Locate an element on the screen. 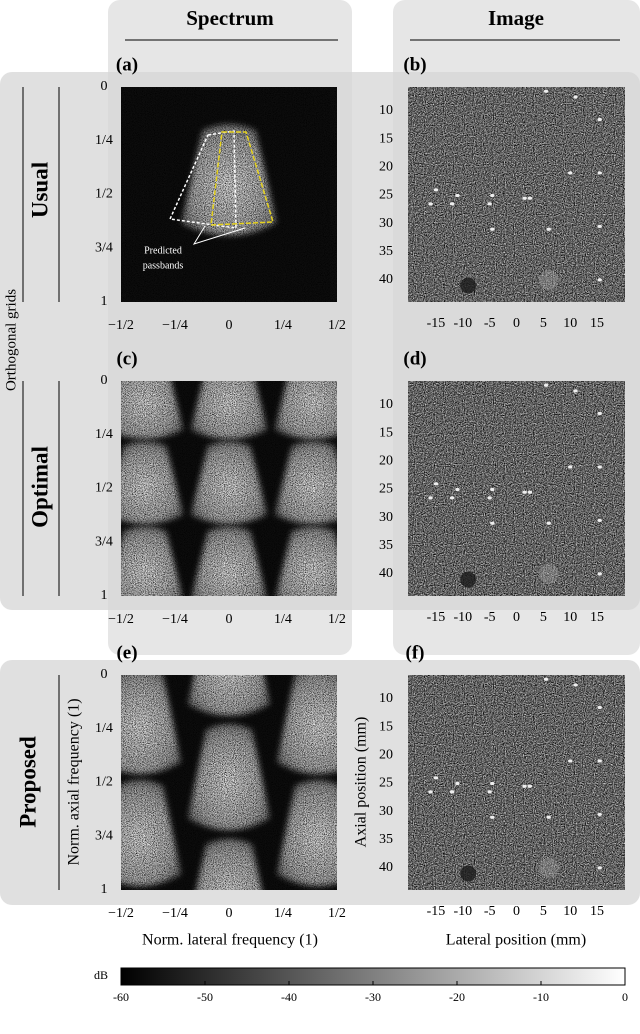 The height and width of the screenshot is (1034, 640). panel-label: (f) is located at coordinates (415, 652).